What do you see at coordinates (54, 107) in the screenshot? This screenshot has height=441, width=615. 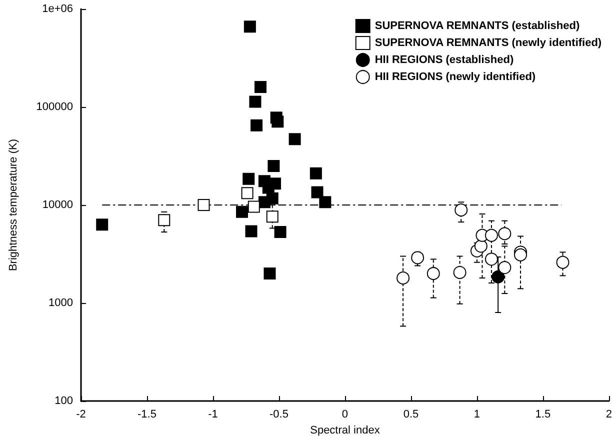 I see `y-tick-label: 100000` at bounding box center [54, 107].